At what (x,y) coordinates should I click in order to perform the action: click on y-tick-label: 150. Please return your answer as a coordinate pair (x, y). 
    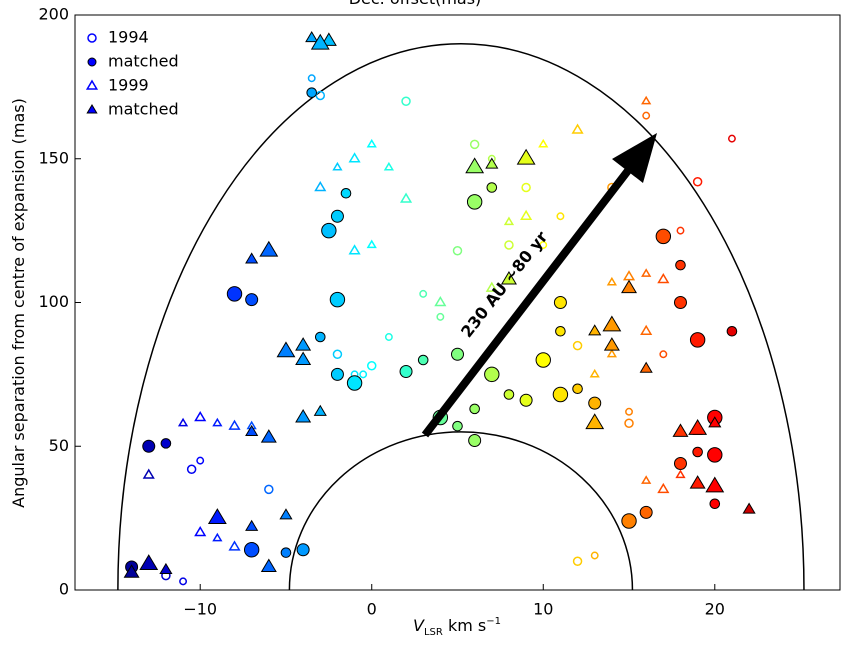
    Looking at the image, I should click on (53, 157).